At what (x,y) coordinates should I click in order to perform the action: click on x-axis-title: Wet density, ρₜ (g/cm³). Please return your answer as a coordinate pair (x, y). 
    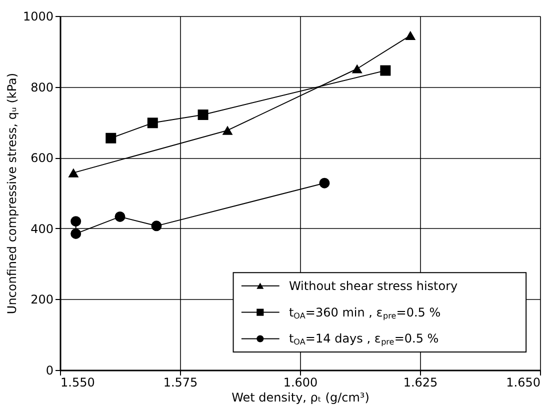
    Looking at the image, I should click on (301, 397).